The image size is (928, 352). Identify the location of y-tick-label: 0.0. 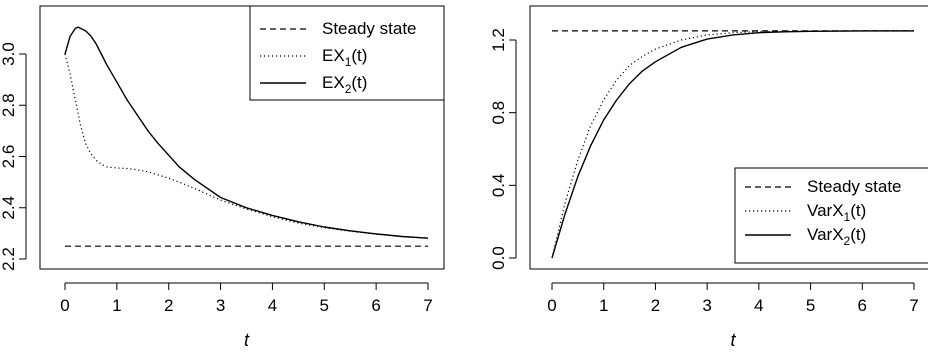
(498, 258).